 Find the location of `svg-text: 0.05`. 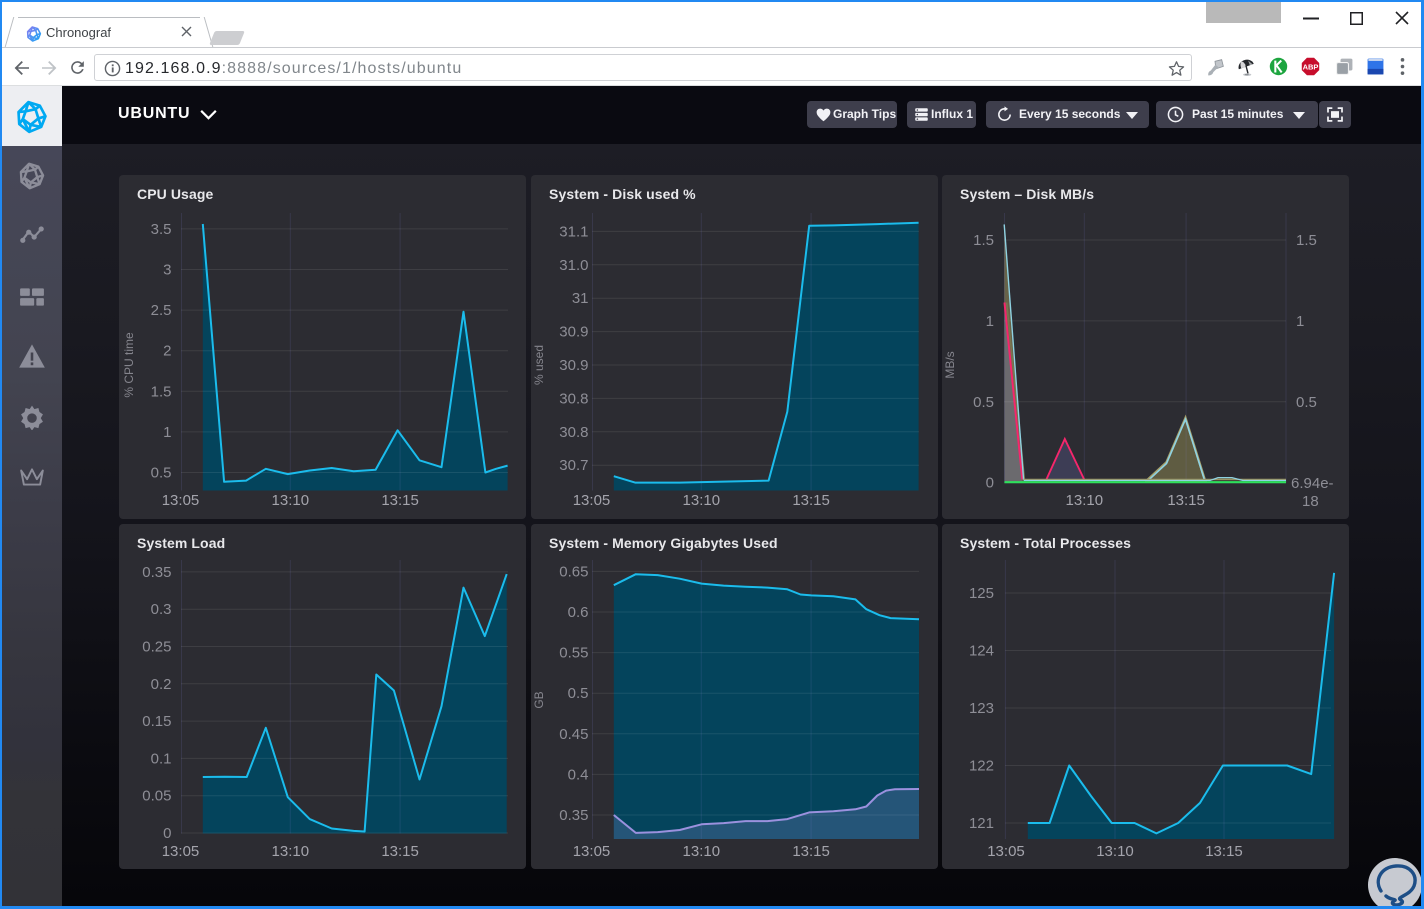

svg-text: 0.05 is located at coordinates (156, 796).